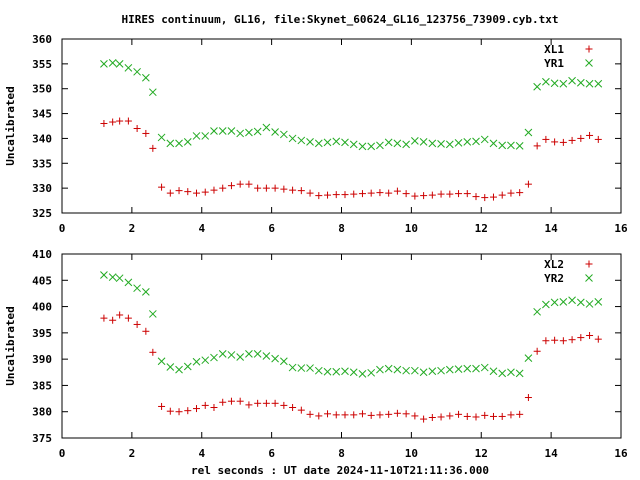  Describe the element at coordinates (42, 412) in the screenshot. I see `y-tick-label: 380` at that location.